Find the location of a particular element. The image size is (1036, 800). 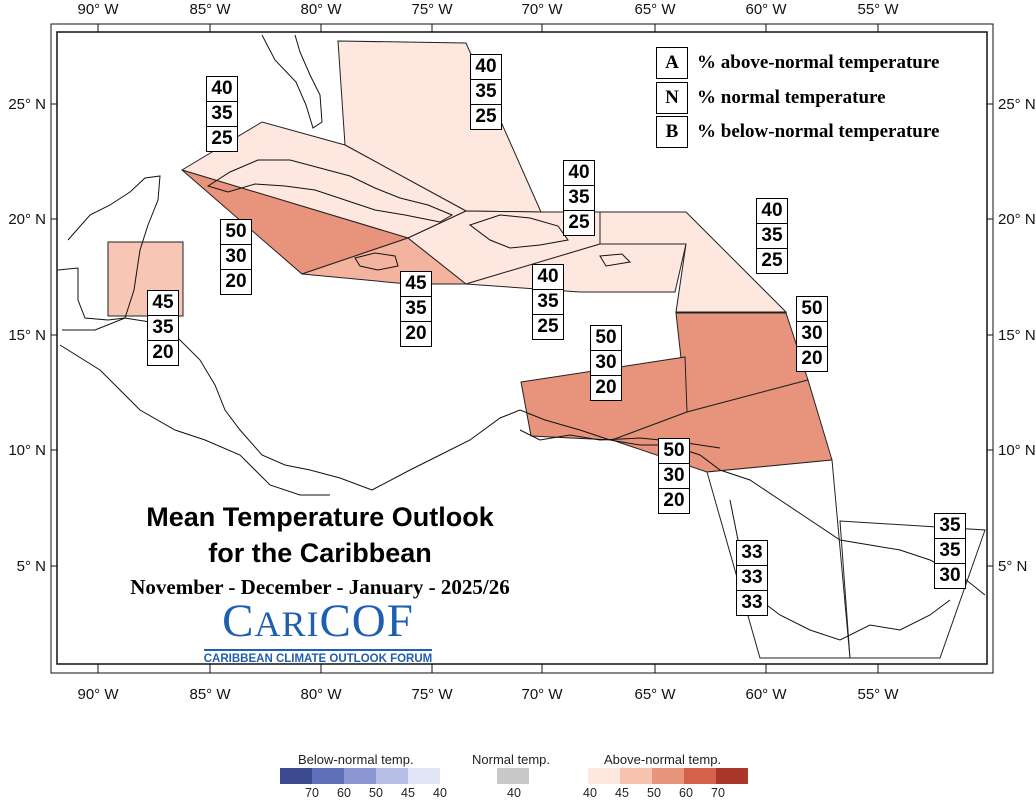

probability-box-cayman: 50 30 20 is located at coordinates (236, 257).